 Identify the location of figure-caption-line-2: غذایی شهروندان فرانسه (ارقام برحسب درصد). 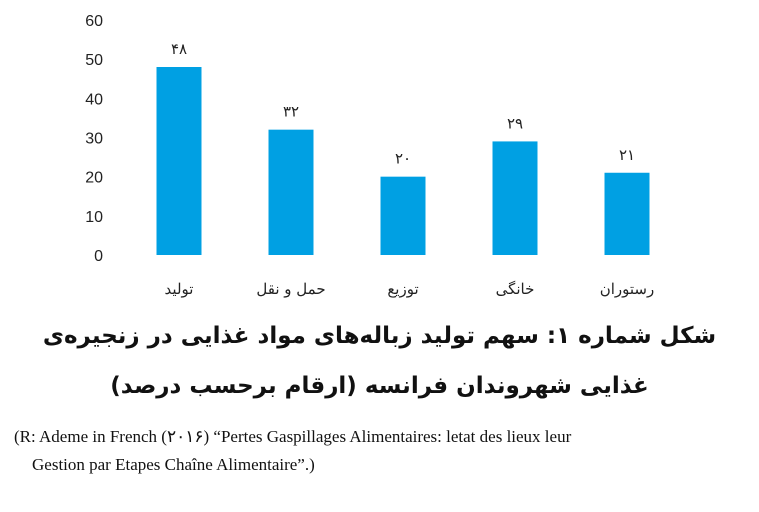
(379, 386).